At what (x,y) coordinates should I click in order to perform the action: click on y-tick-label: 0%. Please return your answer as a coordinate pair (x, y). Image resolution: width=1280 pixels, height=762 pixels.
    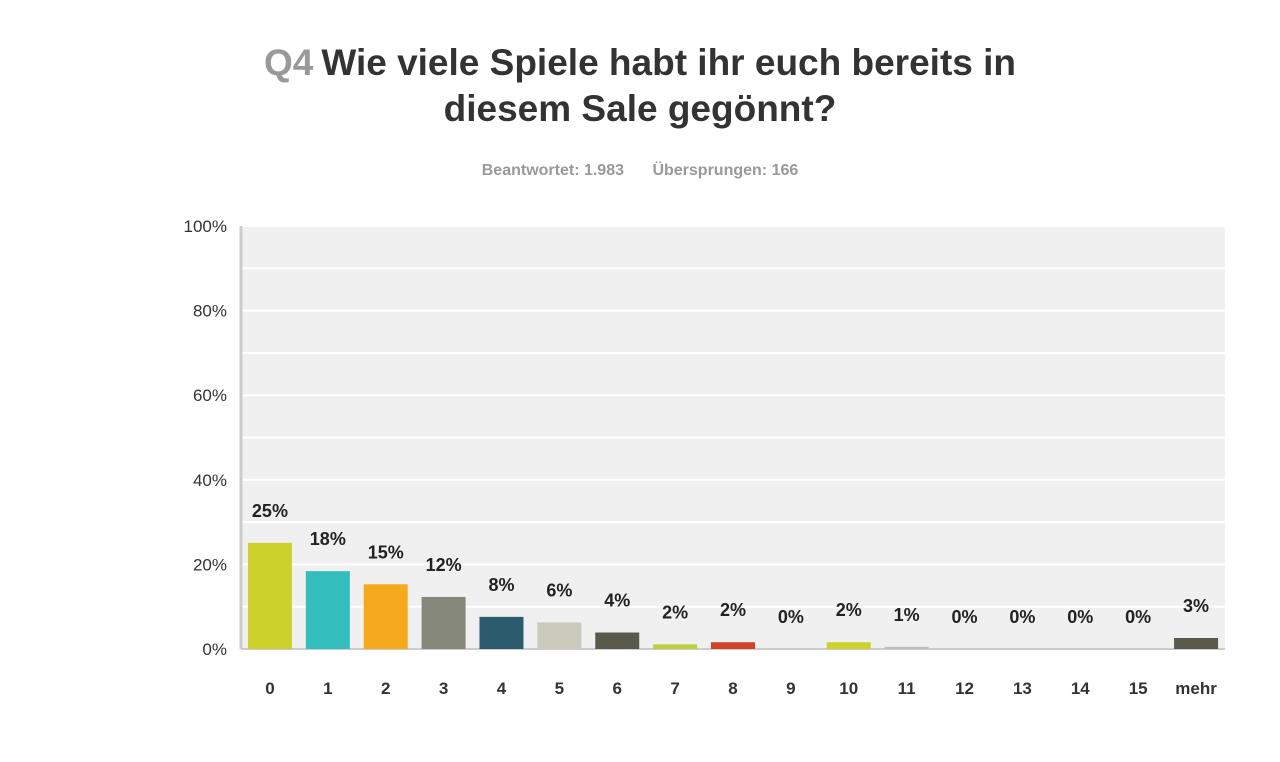
    Looking at the image, I should click on (214, 649).